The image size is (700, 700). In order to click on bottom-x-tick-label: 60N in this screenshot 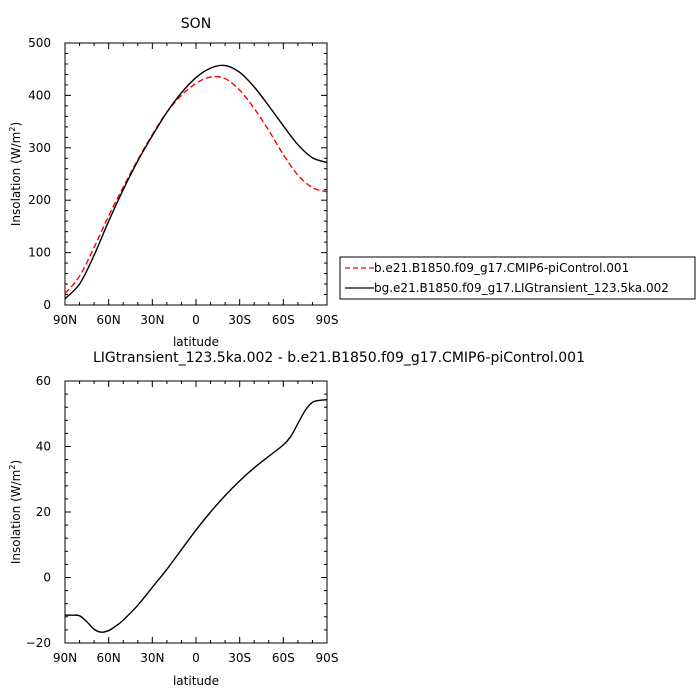, I will do `click(109, 658)`.